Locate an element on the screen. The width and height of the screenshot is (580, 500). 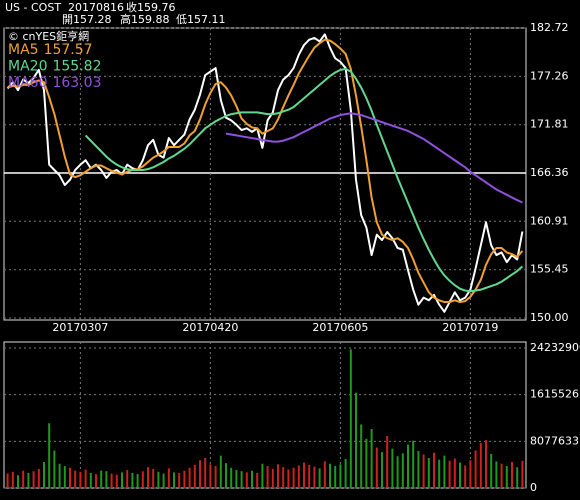
open-label: 開 is located at coordinates (67, 19).